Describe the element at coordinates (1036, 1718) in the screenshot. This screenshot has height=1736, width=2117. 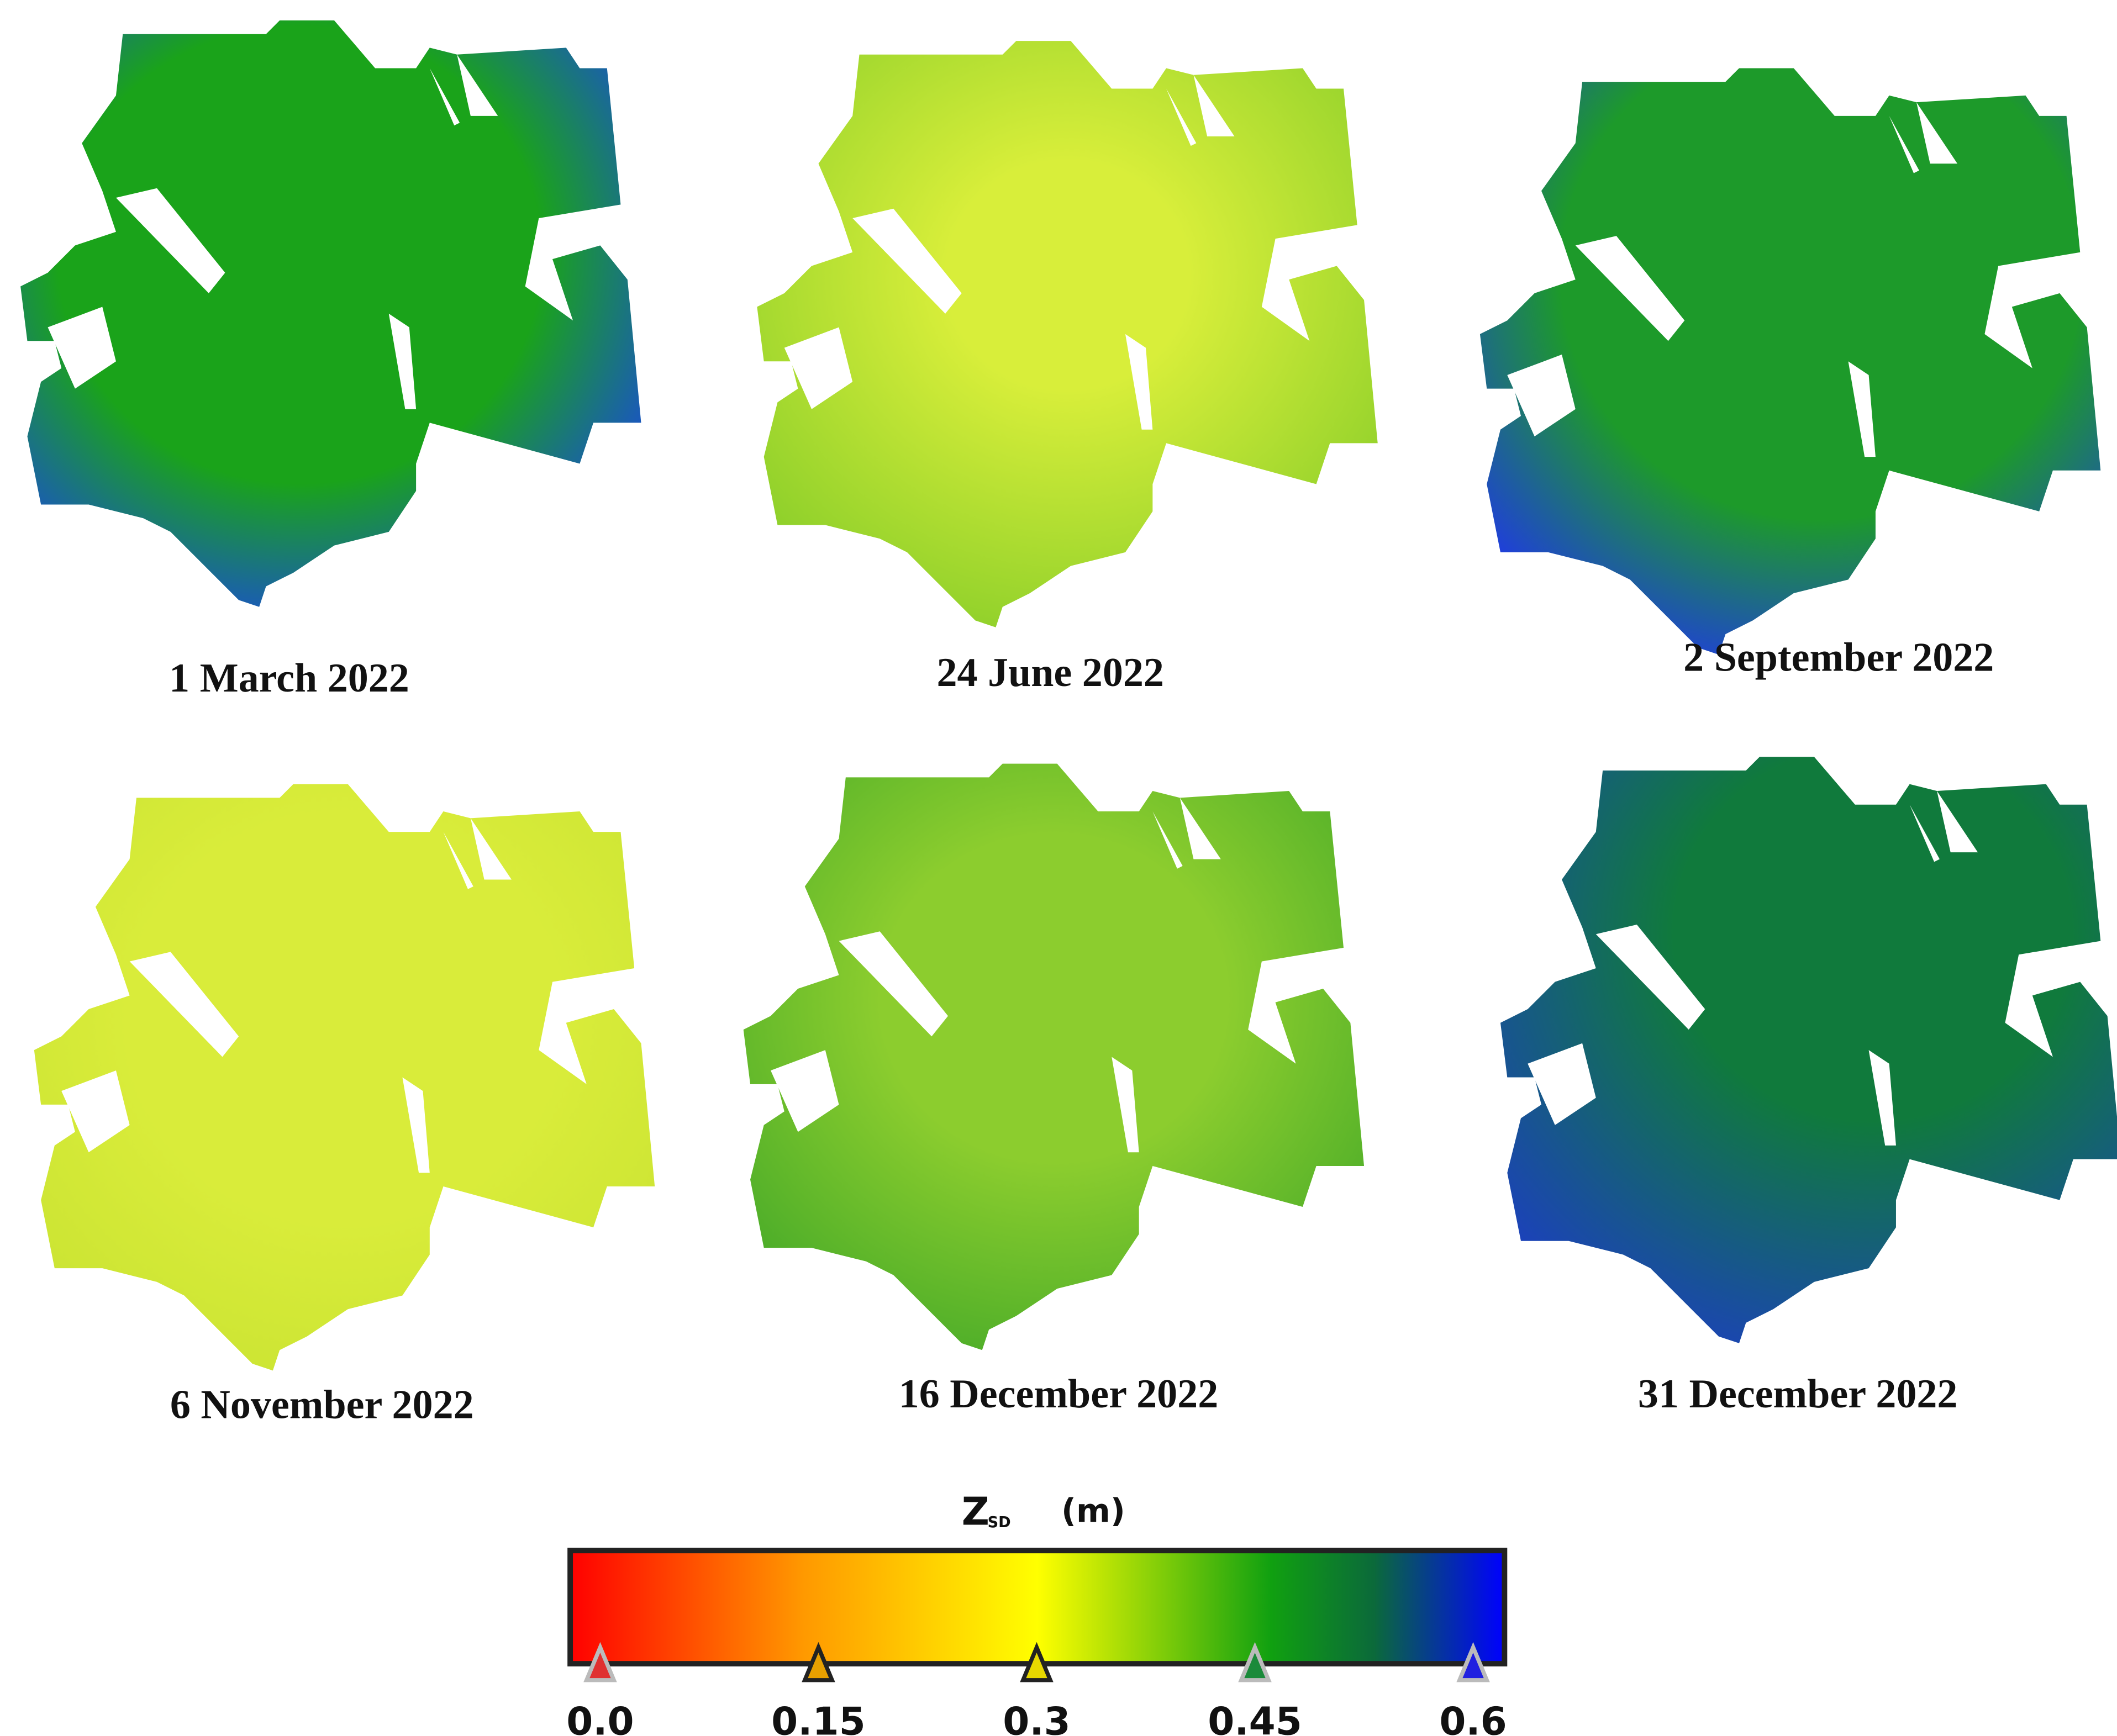
I see `tick-label: 0.3` at that location.